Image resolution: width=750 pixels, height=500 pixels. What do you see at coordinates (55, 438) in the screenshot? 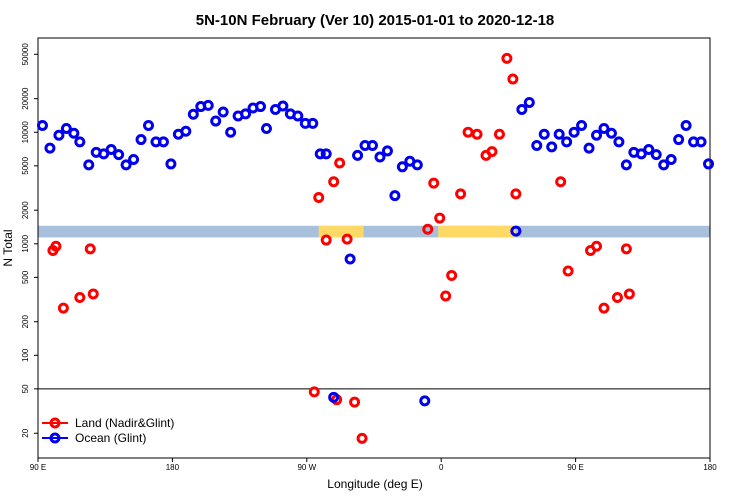
I see `legend-marker-ocean` at bounding box center [55, 438].